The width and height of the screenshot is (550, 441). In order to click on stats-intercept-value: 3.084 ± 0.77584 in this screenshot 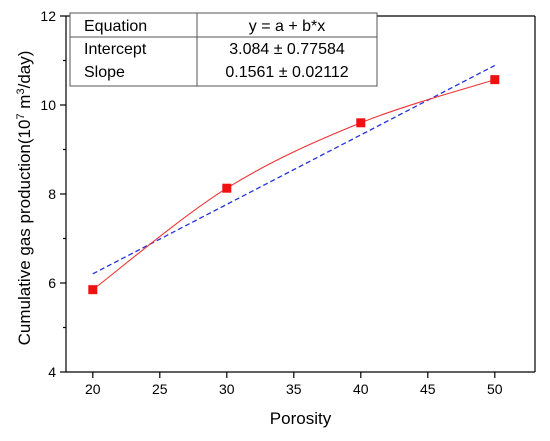, I will do `click(287, 49)`.